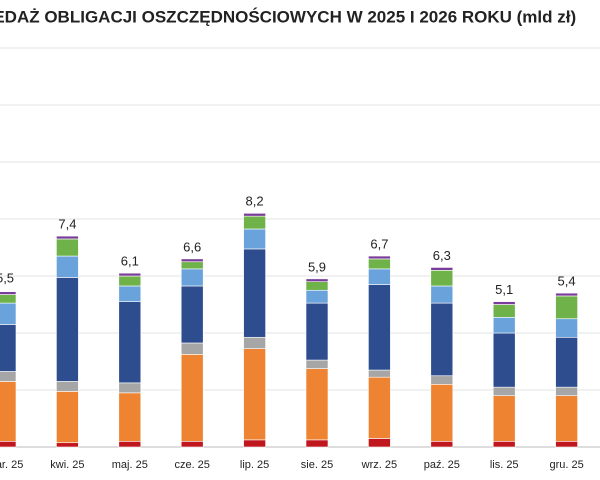  Describe the element at coordinates (192, 246) in the screenshot. I see `total-label: 6,6` at that location.